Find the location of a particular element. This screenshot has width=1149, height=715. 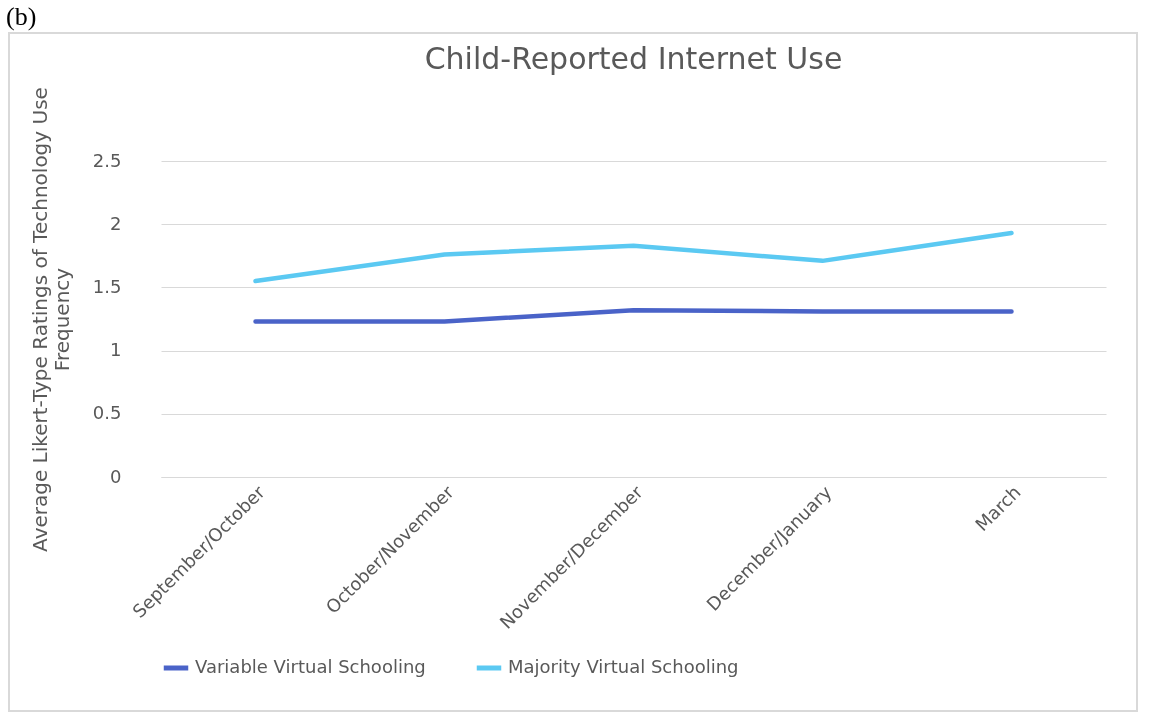

chart-title: Child-Reported Internet Use is located at coordinates (633, 58).